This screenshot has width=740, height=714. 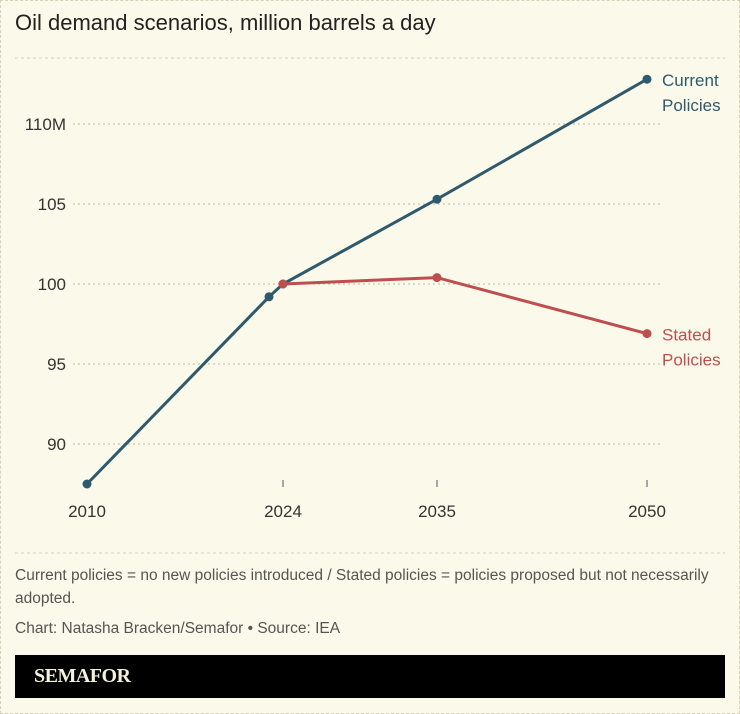 I want to click on y-tick-label: 95, so click(x=56, y=364).